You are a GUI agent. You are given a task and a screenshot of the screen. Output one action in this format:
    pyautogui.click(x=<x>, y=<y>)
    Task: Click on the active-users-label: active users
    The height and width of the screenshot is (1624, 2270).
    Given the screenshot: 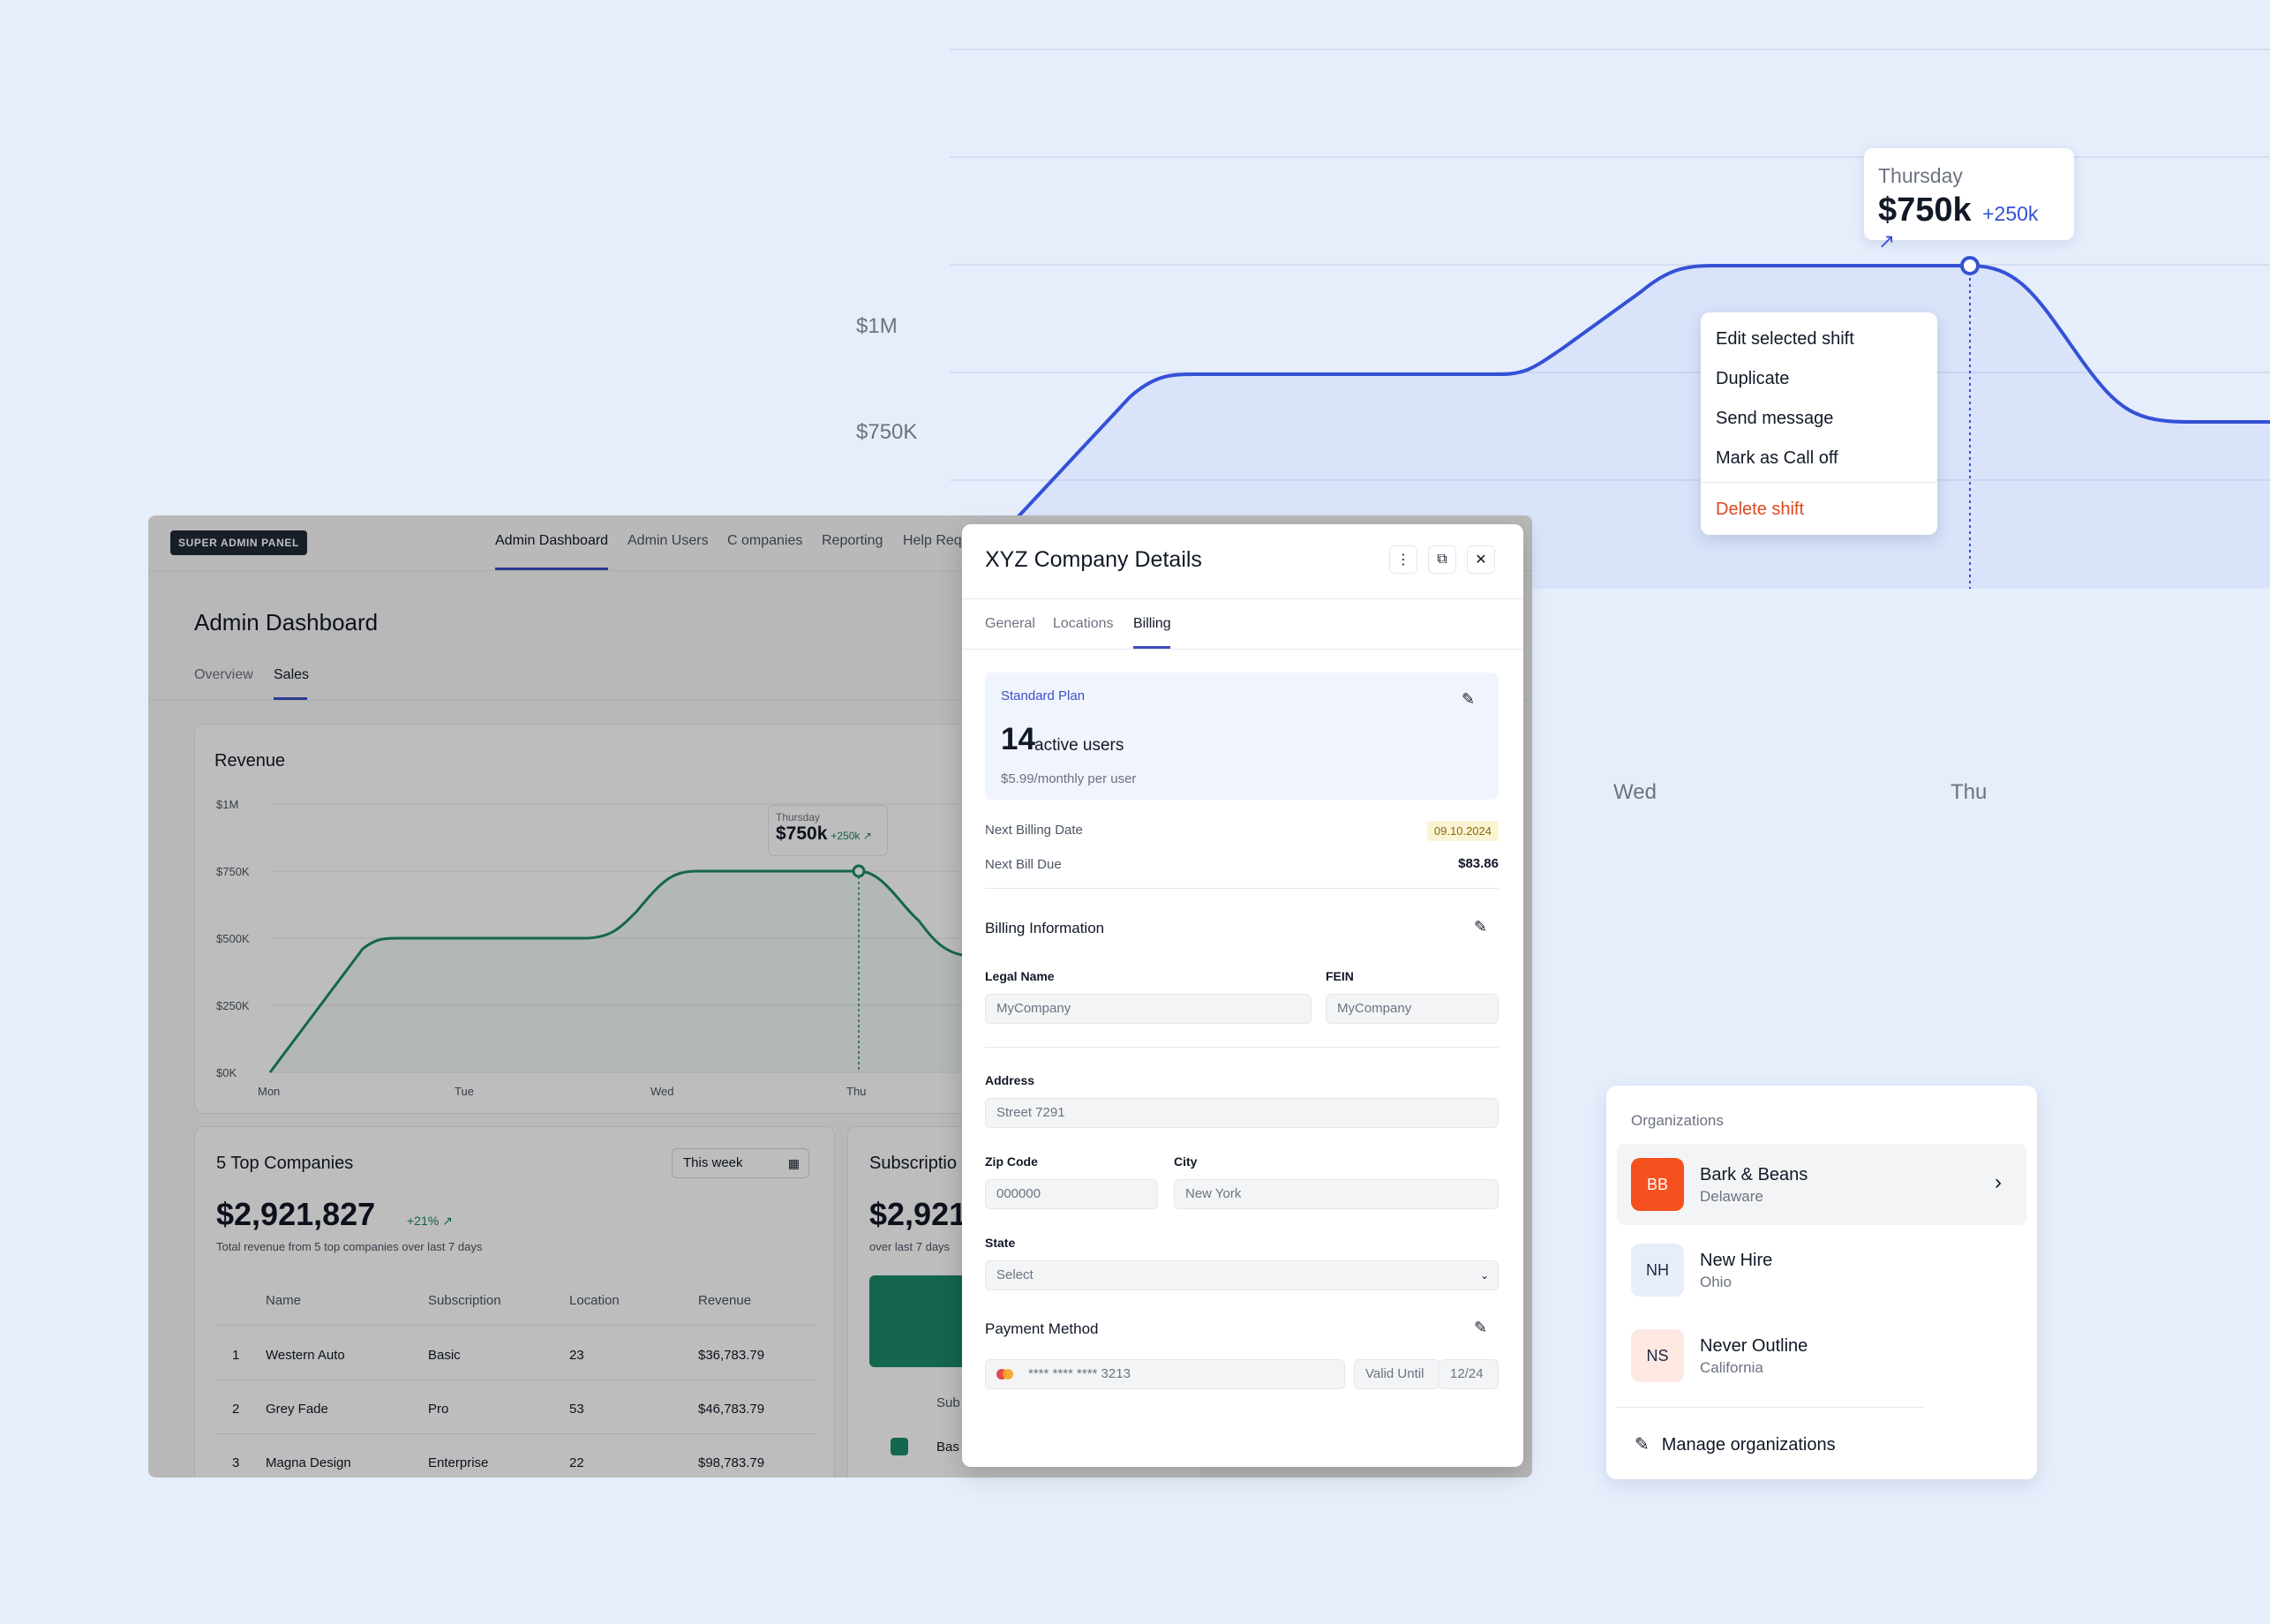 What is the action you would take?
    pyautogui.click(x=1079, y=745)
    